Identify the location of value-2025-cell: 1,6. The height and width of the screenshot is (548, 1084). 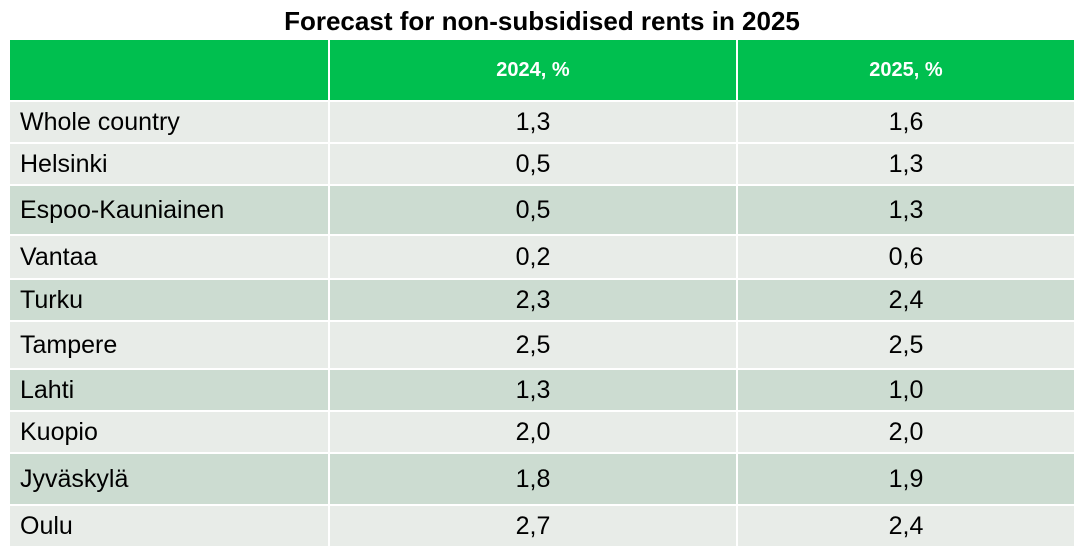
(906, 122).